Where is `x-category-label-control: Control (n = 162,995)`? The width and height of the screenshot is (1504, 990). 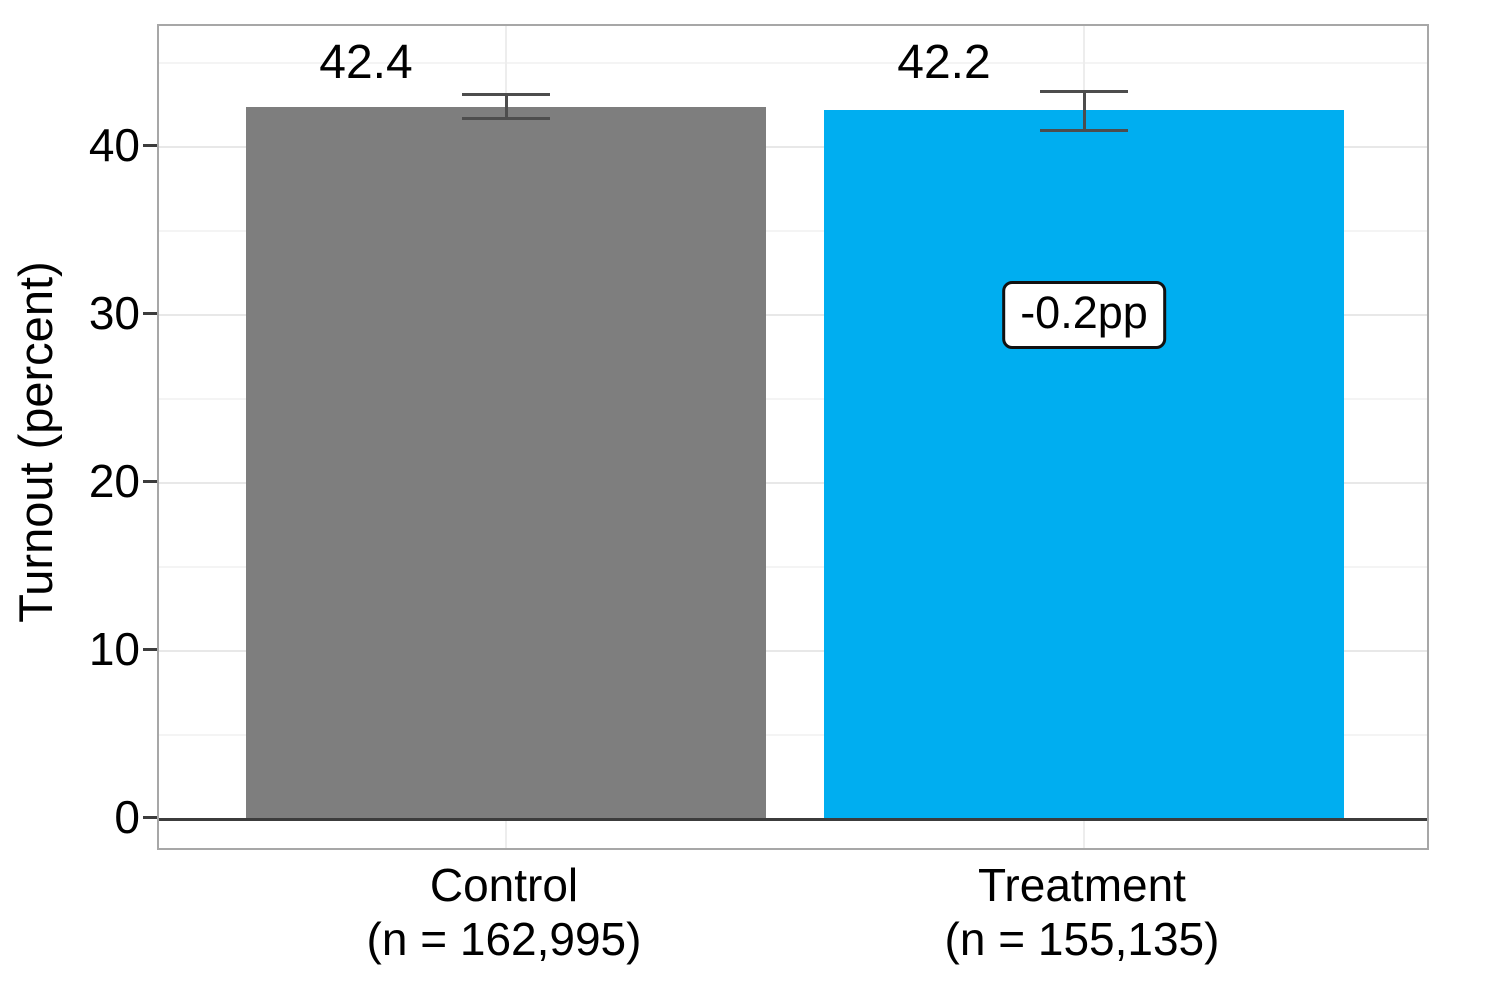
x-category-label-control: Control (n = 162,995) is located at coordinates (504, 912).